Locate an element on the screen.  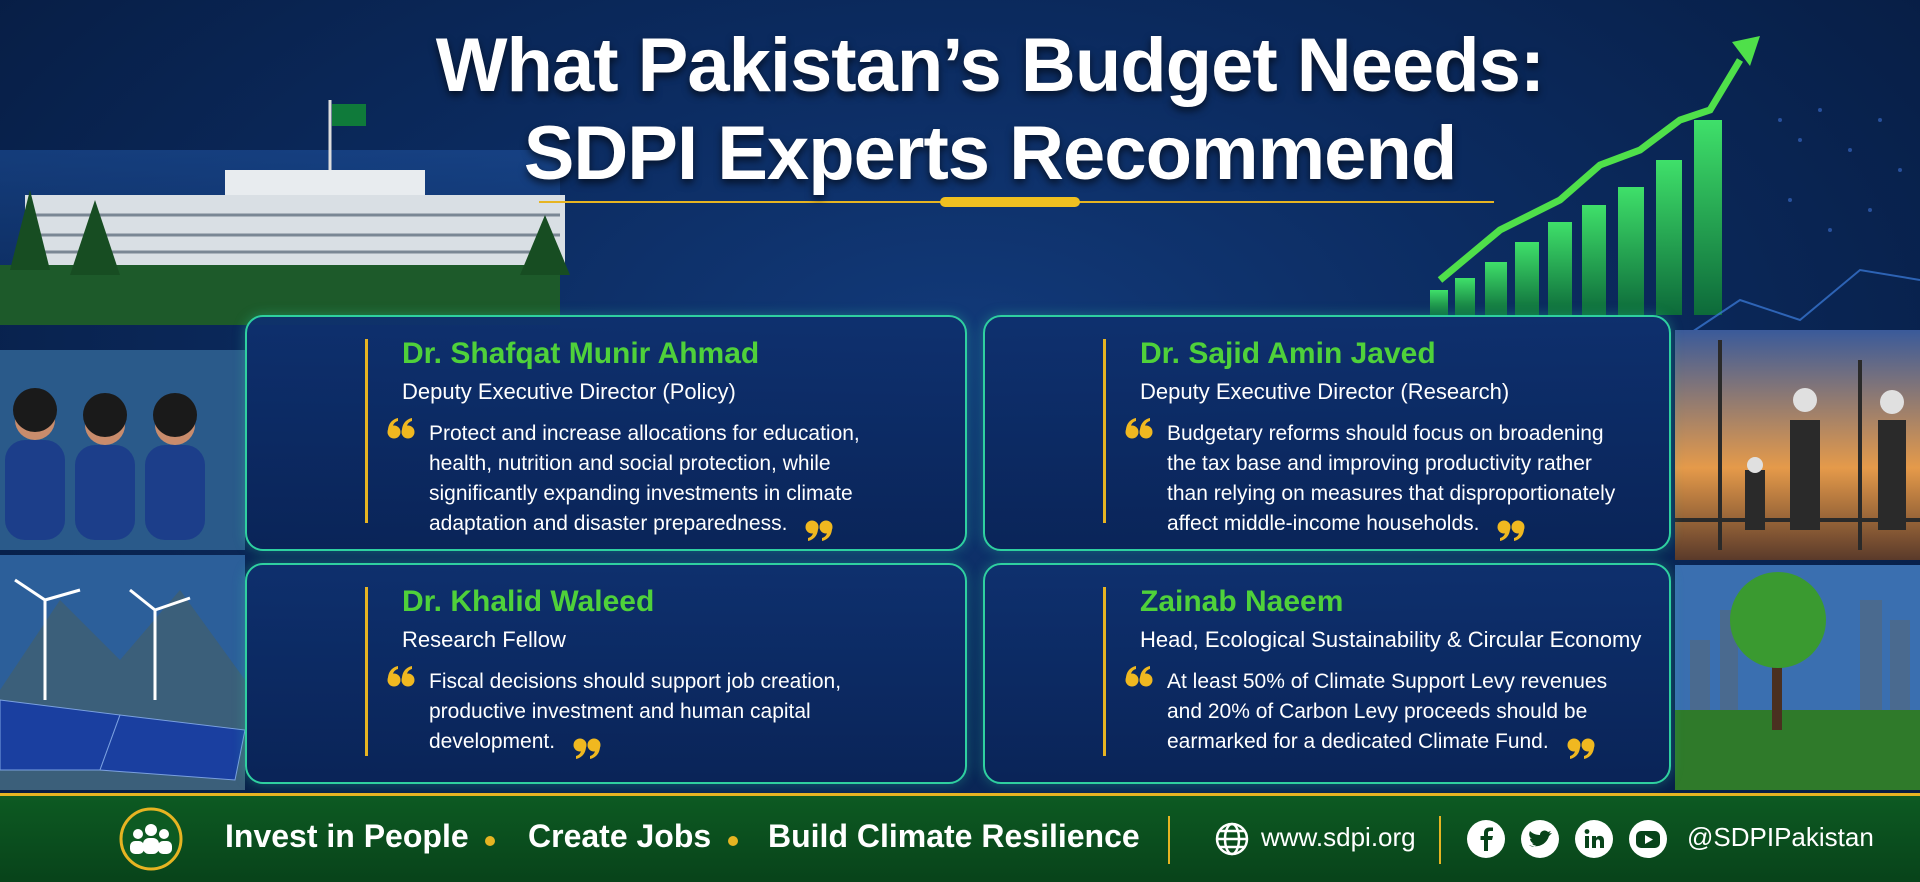
social-handle: @SDPIPakistan is located at coordinates (1780, 837).